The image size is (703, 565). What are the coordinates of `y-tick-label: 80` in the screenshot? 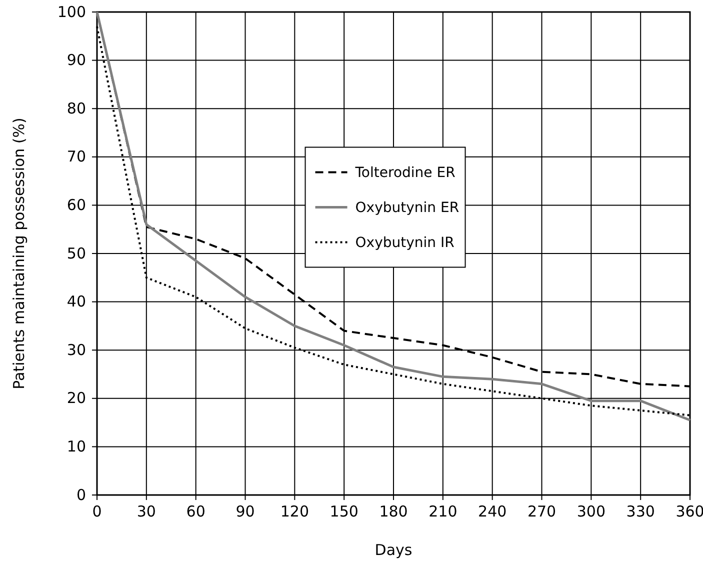 It's located at (76, 108).